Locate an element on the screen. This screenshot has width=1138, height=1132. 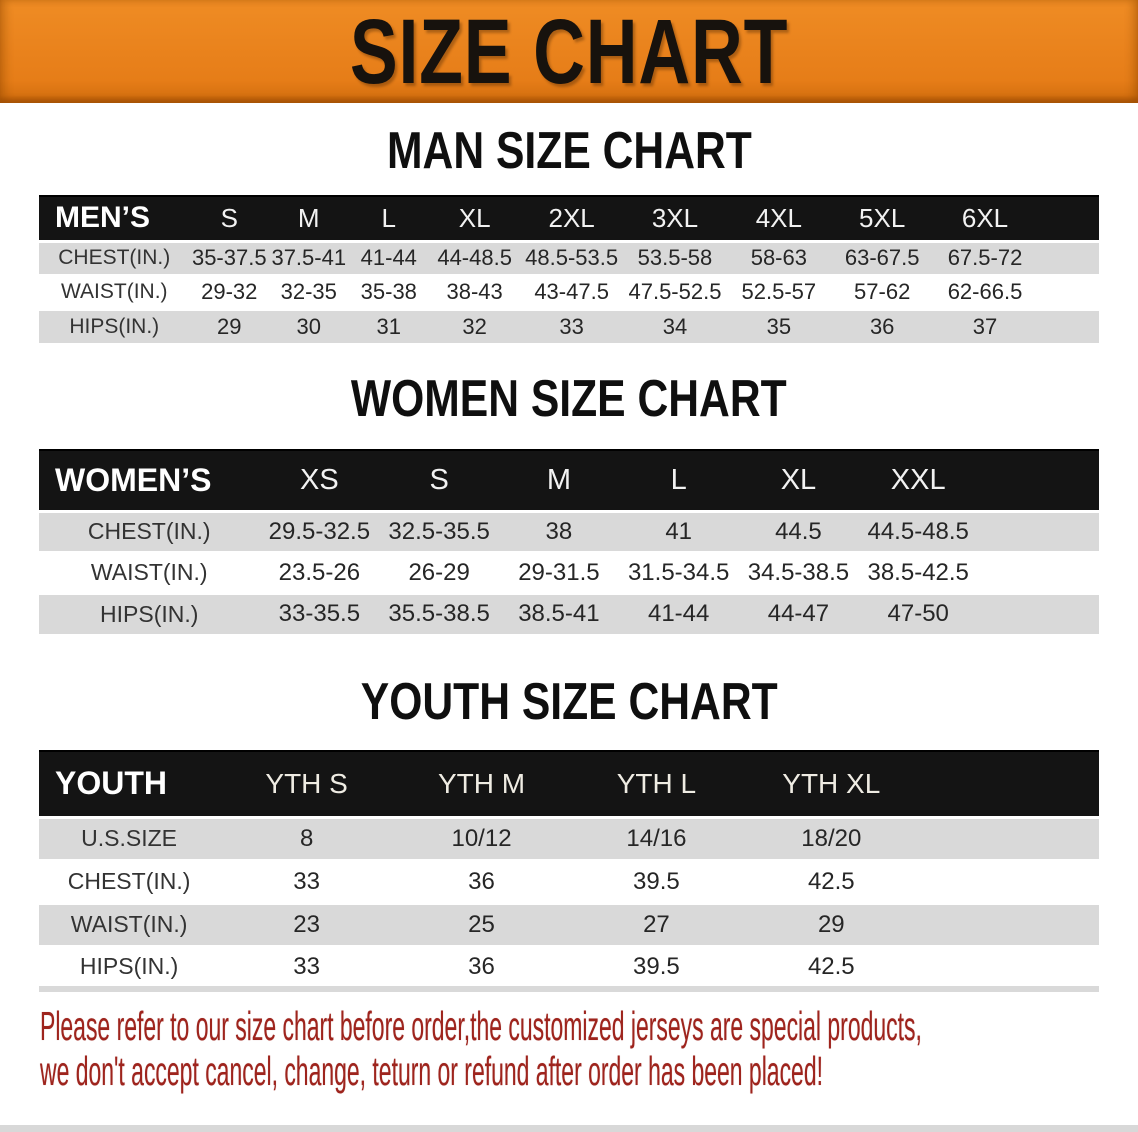
size-value-cell: 58-63 is located at coordinates (778, 257).